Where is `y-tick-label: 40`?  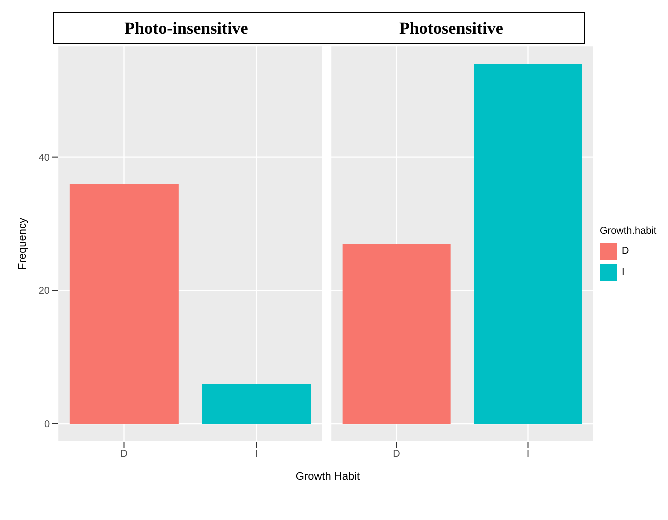 y-tick-label: 40 is located at coordinates (44, 158).